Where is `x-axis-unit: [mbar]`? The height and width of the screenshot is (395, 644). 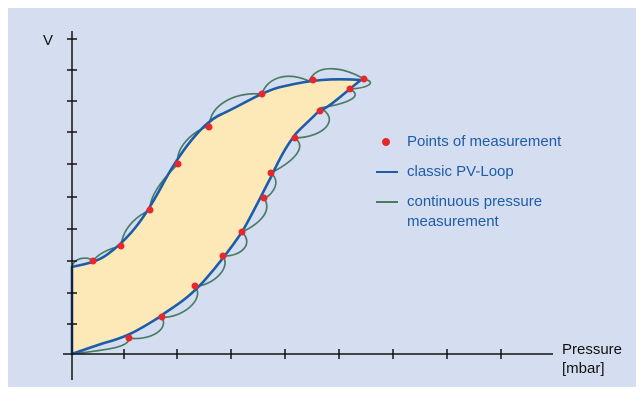 x-axis-unit: [mbar] is located at coordinates (583, 368).